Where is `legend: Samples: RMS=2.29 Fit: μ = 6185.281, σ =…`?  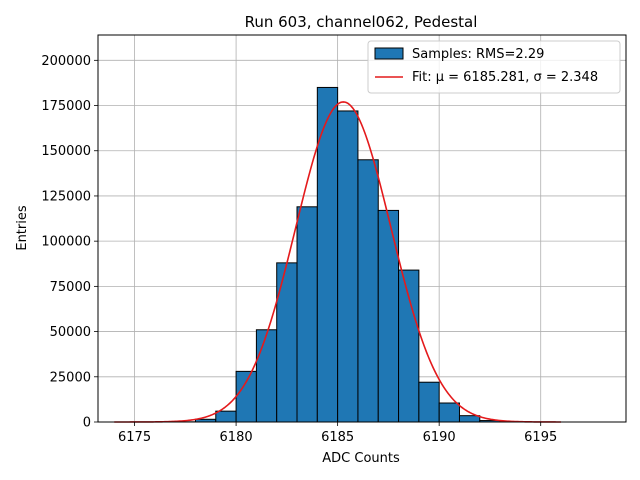 legend: Samples: RMS=2.29 Fit: μ = 6185.281, σ =… is located at coordinates (494, 67).